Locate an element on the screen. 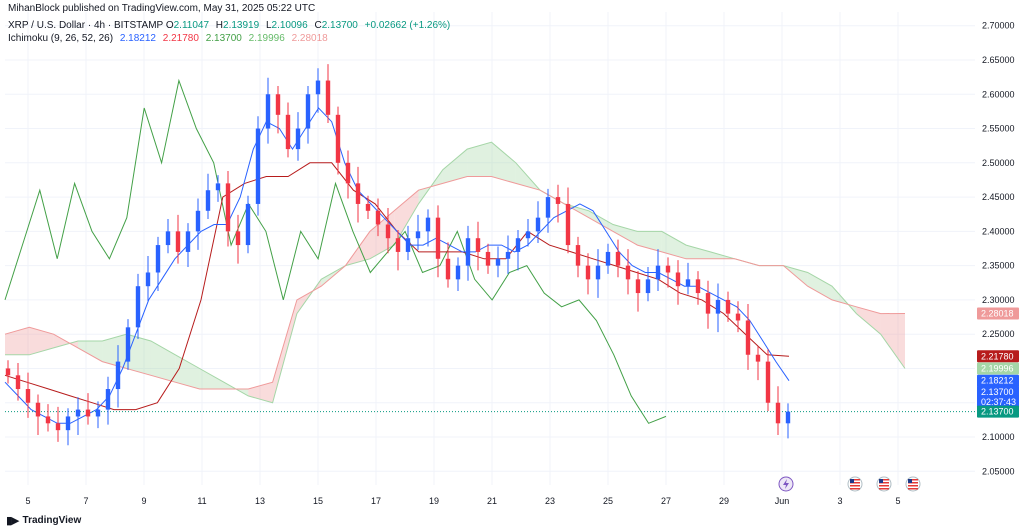 This screenshot has height=532, width=1024. x-tick-label: 27 is located at coordinates (666, 501).